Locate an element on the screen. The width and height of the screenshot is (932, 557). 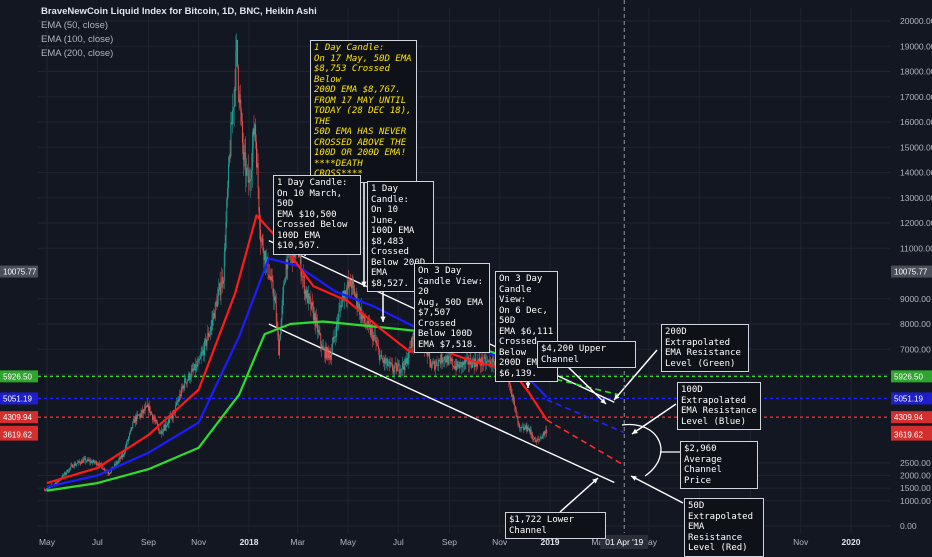
time-tick-label: Jul is located at coordinates (97, 542).